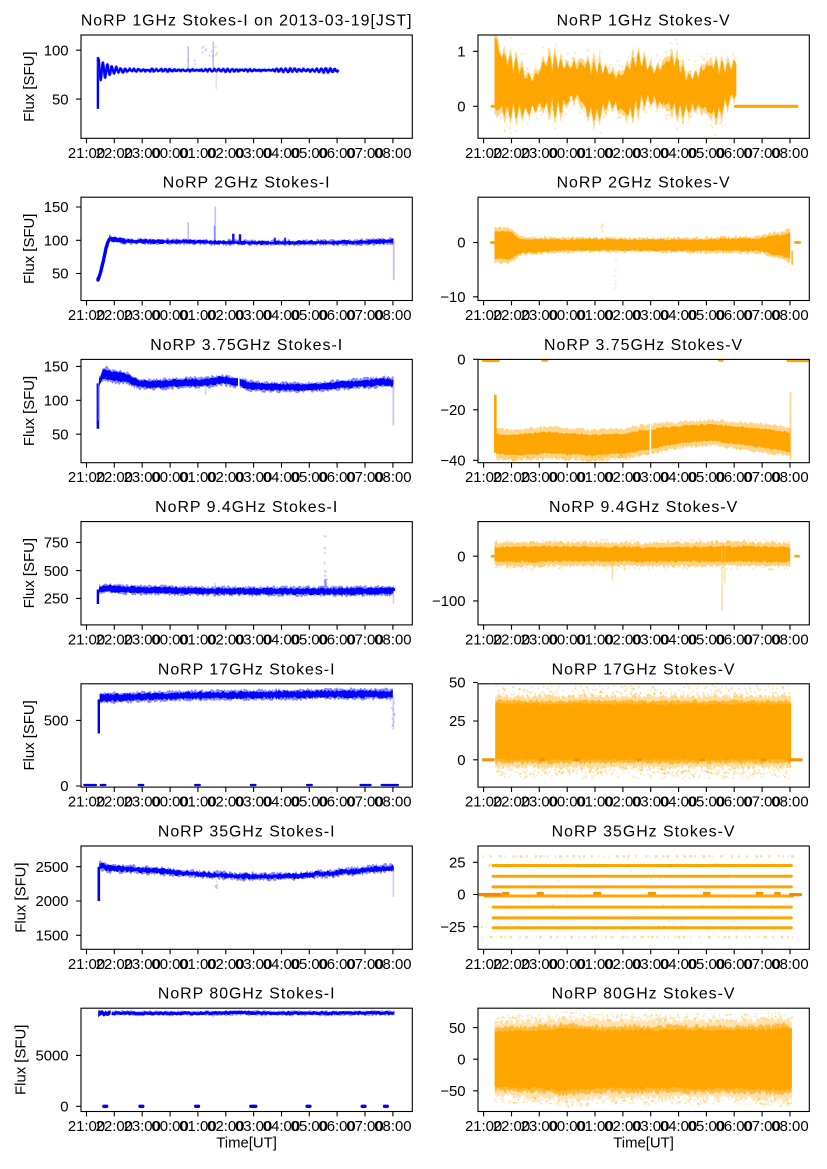  I want to click on svg-text: 1500, so click(51, 937).